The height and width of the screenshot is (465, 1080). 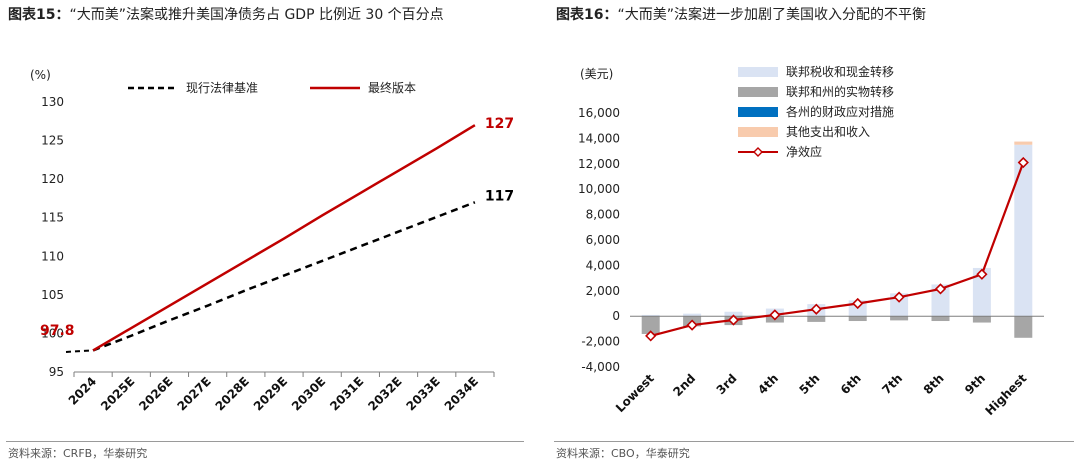 I want to click on left-annotation-final: 127, so click(x=499, y=124).